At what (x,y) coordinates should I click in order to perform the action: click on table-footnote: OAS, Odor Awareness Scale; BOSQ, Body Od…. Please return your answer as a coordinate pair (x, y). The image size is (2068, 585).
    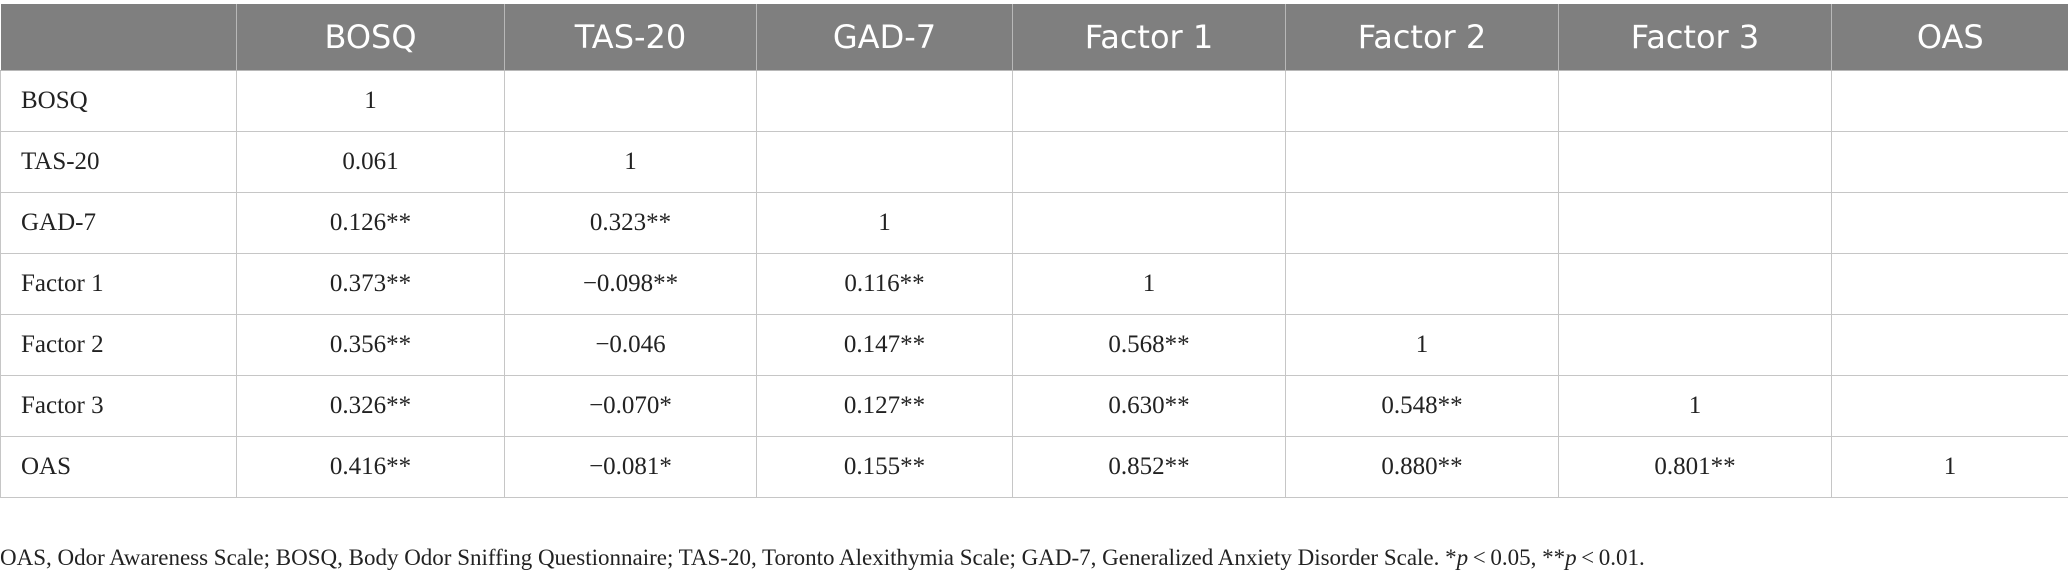
    Looking at the image, I should click on (1034, 558).